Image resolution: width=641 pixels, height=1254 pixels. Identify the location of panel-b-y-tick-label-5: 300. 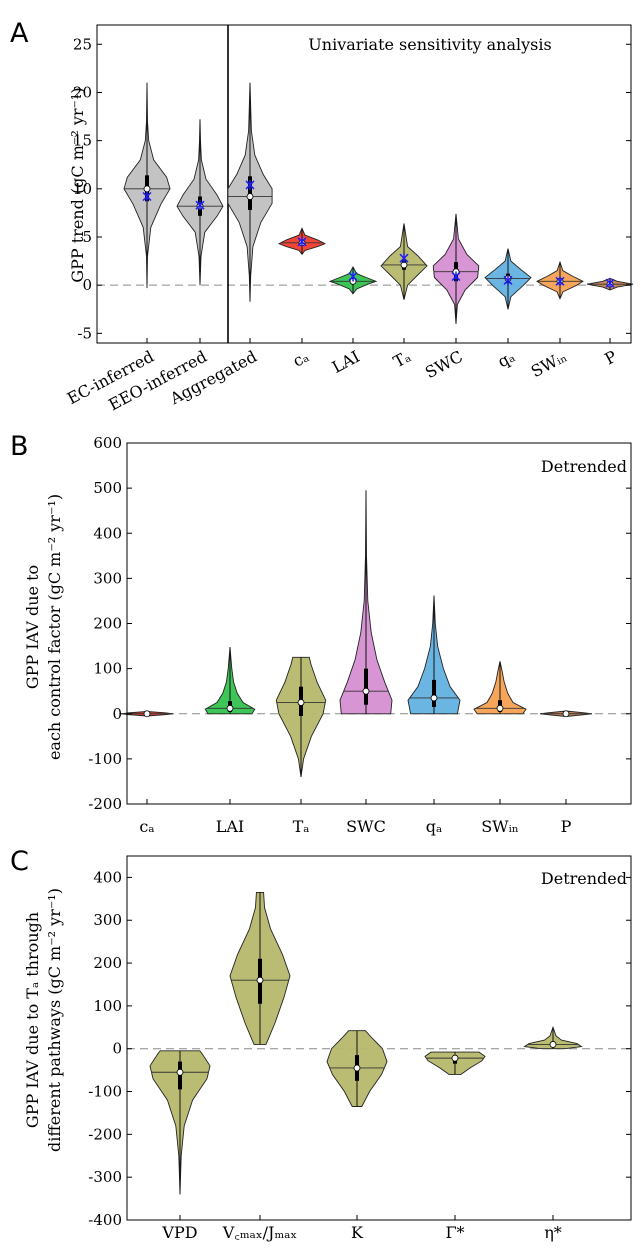
(107, 578).